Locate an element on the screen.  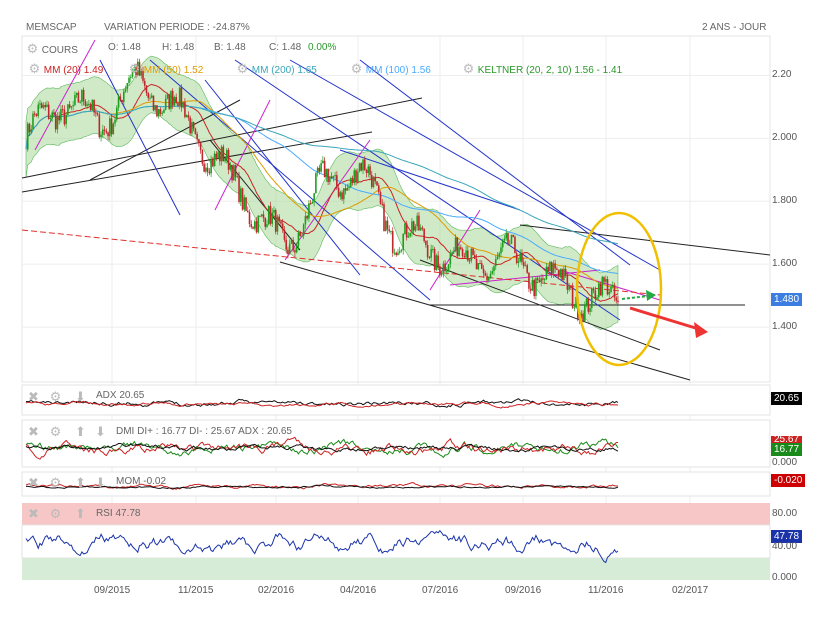
legend-mm20: ⚙ MM (20) 1.49 is located at coordinates (66, 68).